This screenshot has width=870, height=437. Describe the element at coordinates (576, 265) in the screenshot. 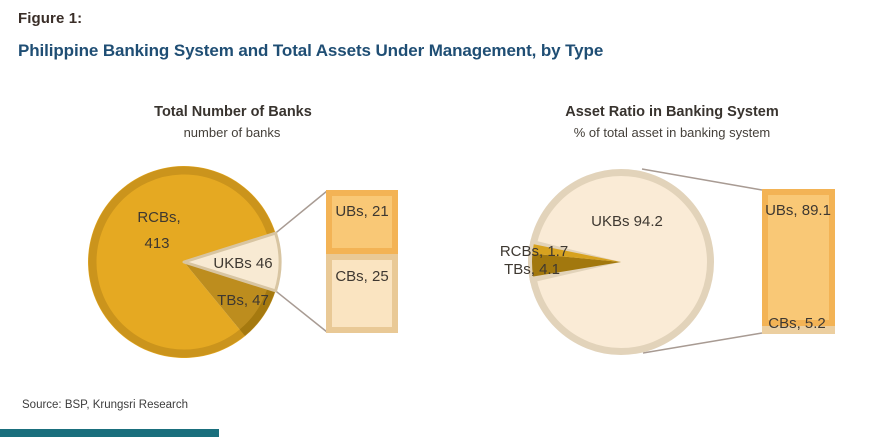

I see `tbs-asset-slice` at that location.